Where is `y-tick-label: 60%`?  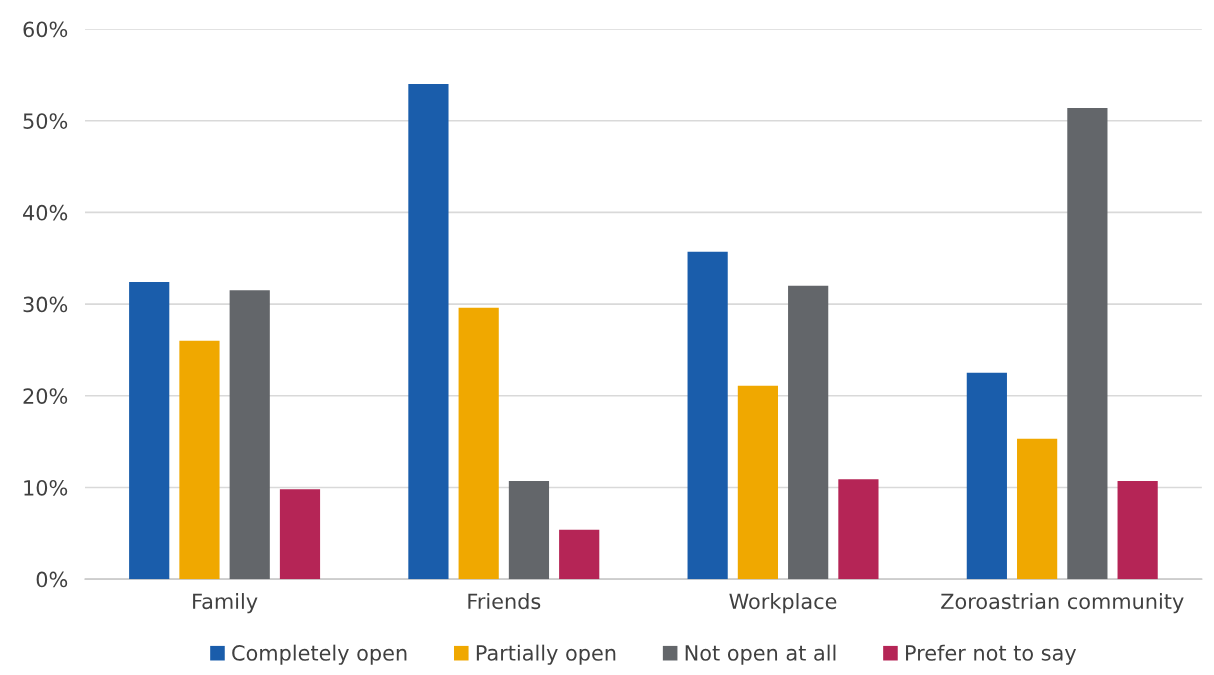
y-tick-label: 60% is located at coordinates (45, 29).